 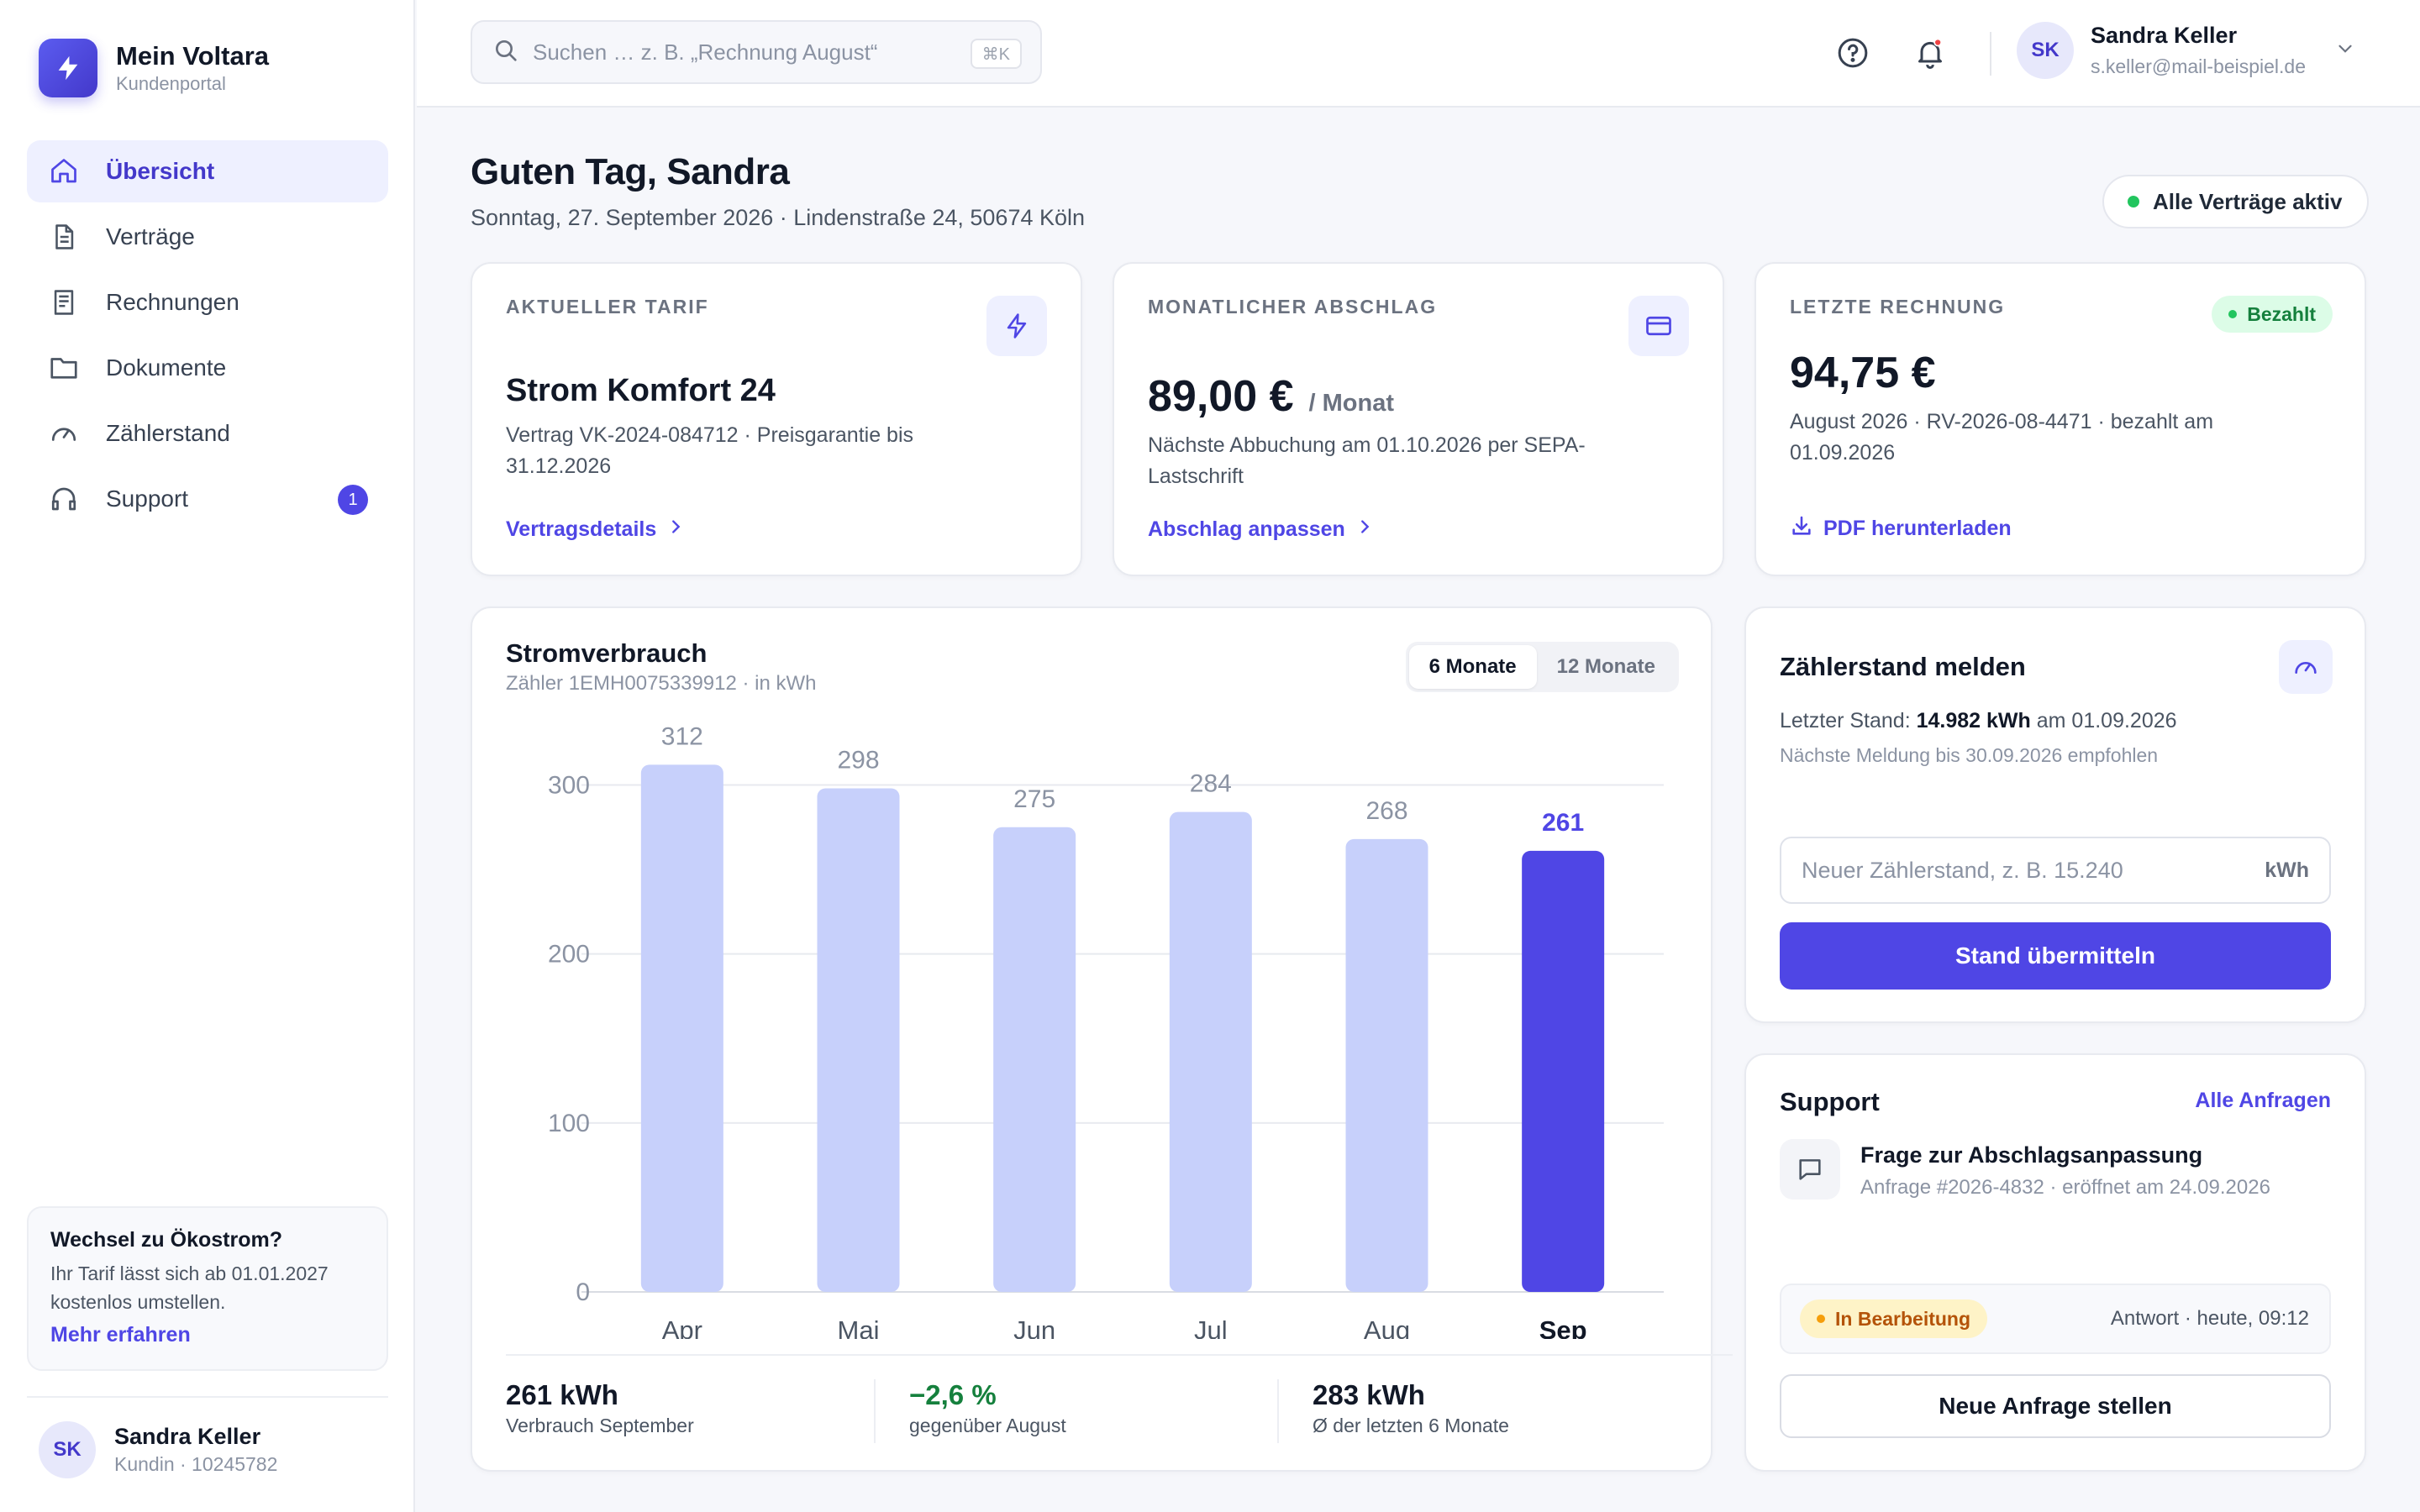 What do you see at coordinates (607, 307) in the screenshot?
I see `card-label: AKTUELLER TARIF` at bounding box center [607, 307].